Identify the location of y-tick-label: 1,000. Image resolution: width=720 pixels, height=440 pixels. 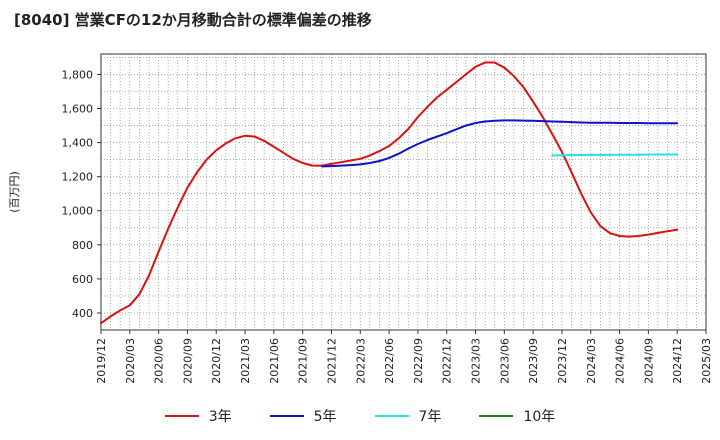
(78, 211).